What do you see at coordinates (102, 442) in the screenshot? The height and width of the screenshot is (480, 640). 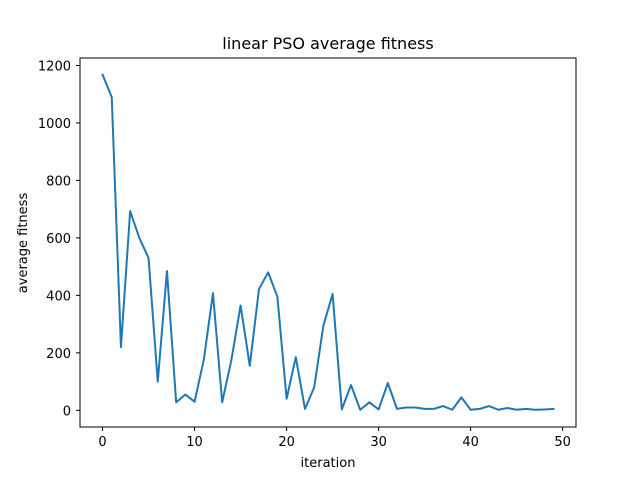 I see `x-tick-label: 0` at bounding box center [102, 442].